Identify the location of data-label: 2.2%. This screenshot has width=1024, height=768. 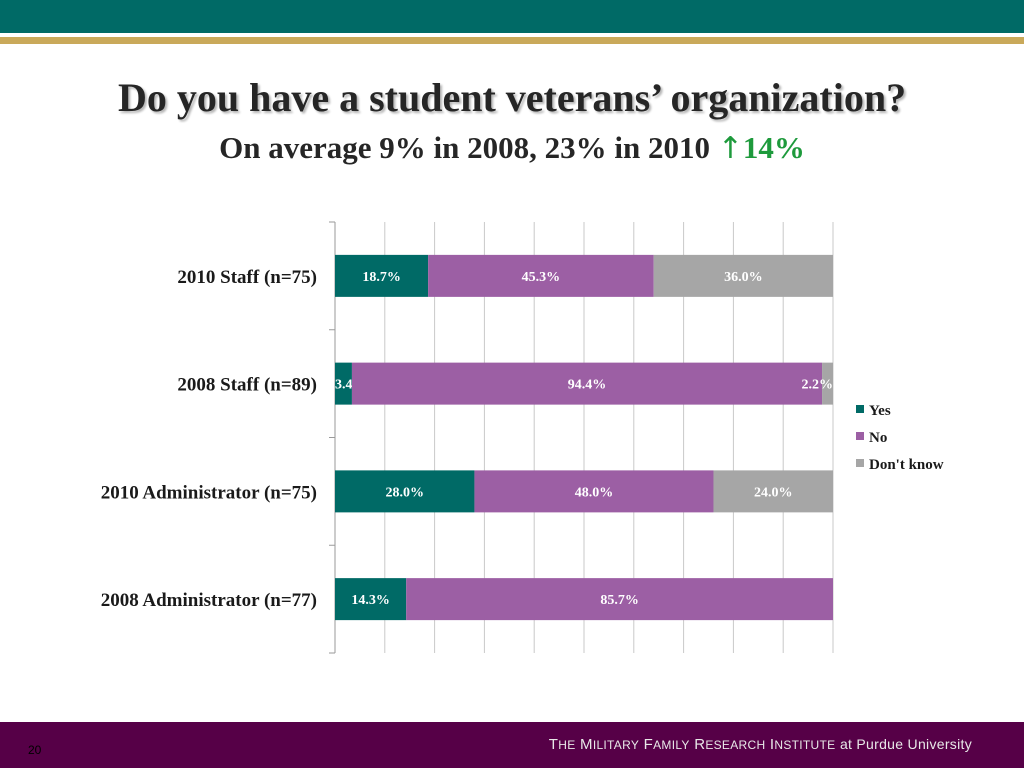
(818, 385).